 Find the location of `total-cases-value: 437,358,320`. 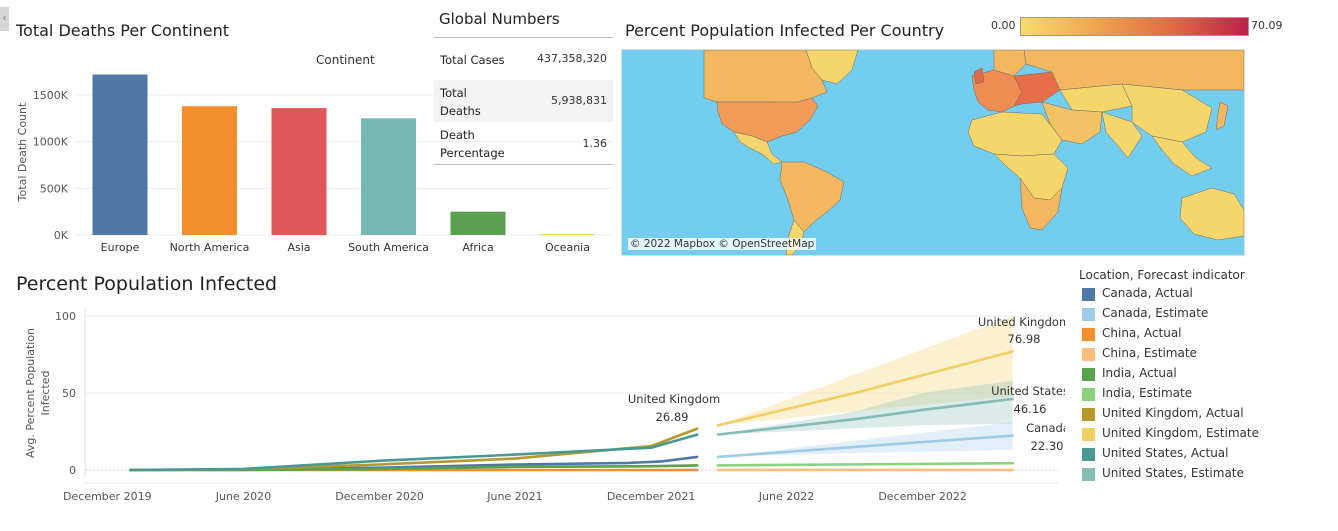

total-cases-value: 437,358,320 is located at coordinates (572, 58).